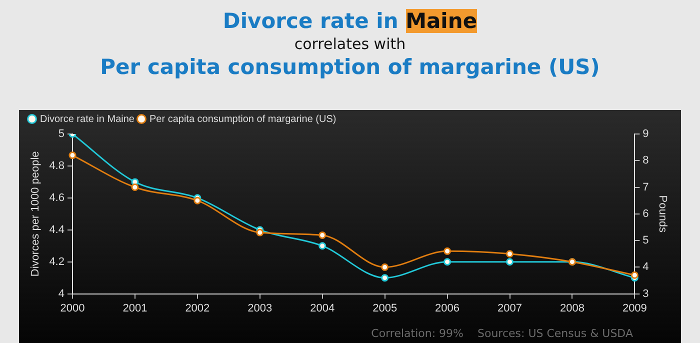 The height and width of the screenshot is (343, 700). Describe the element at coordinates (417, 333) in the screenshot. I see `text: Correlation: 99%` at that location.